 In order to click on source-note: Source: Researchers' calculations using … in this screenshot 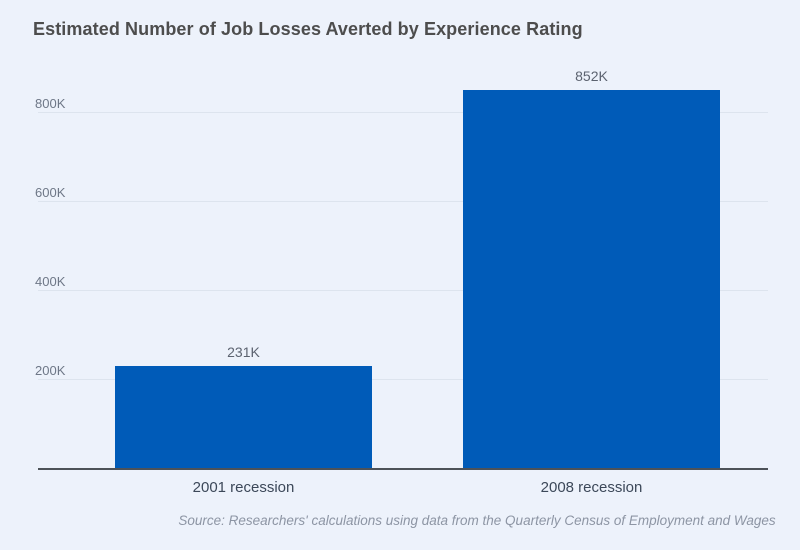, I will do `click(477, 520)`.